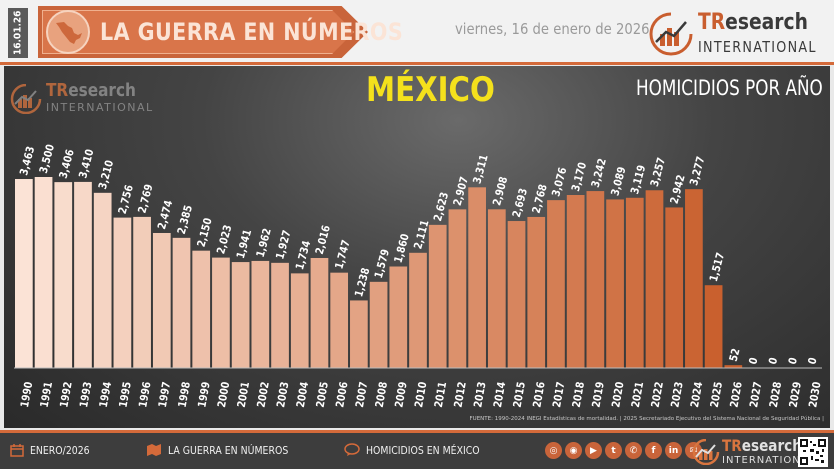 Image resolution: width=834 pixels, height=469 pixels. What do you see at coordinates (477, 277) in the screenshot?
I see `bar-2013` at bounding box center [477, 277].